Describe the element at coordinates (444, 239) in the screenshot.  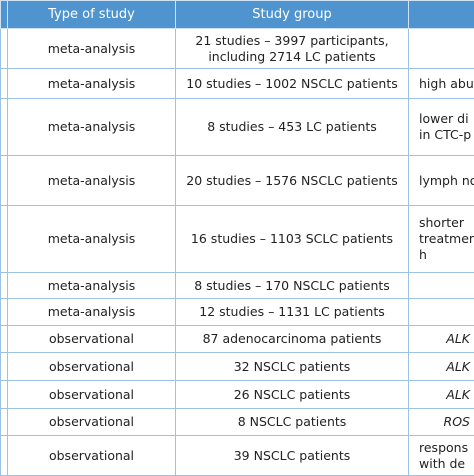
I see `note-line: treatmen` at that location.